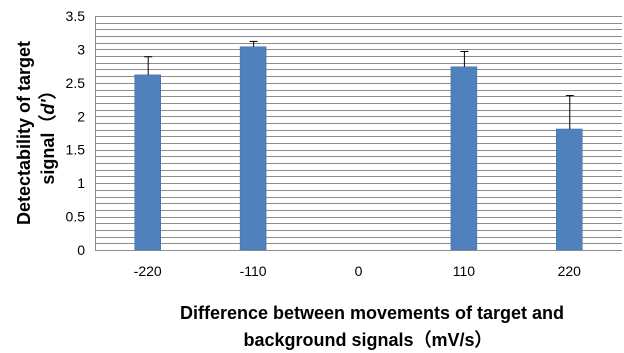  I want to click on y-axis-title-line1: Detectability of target, so click(24, 133).